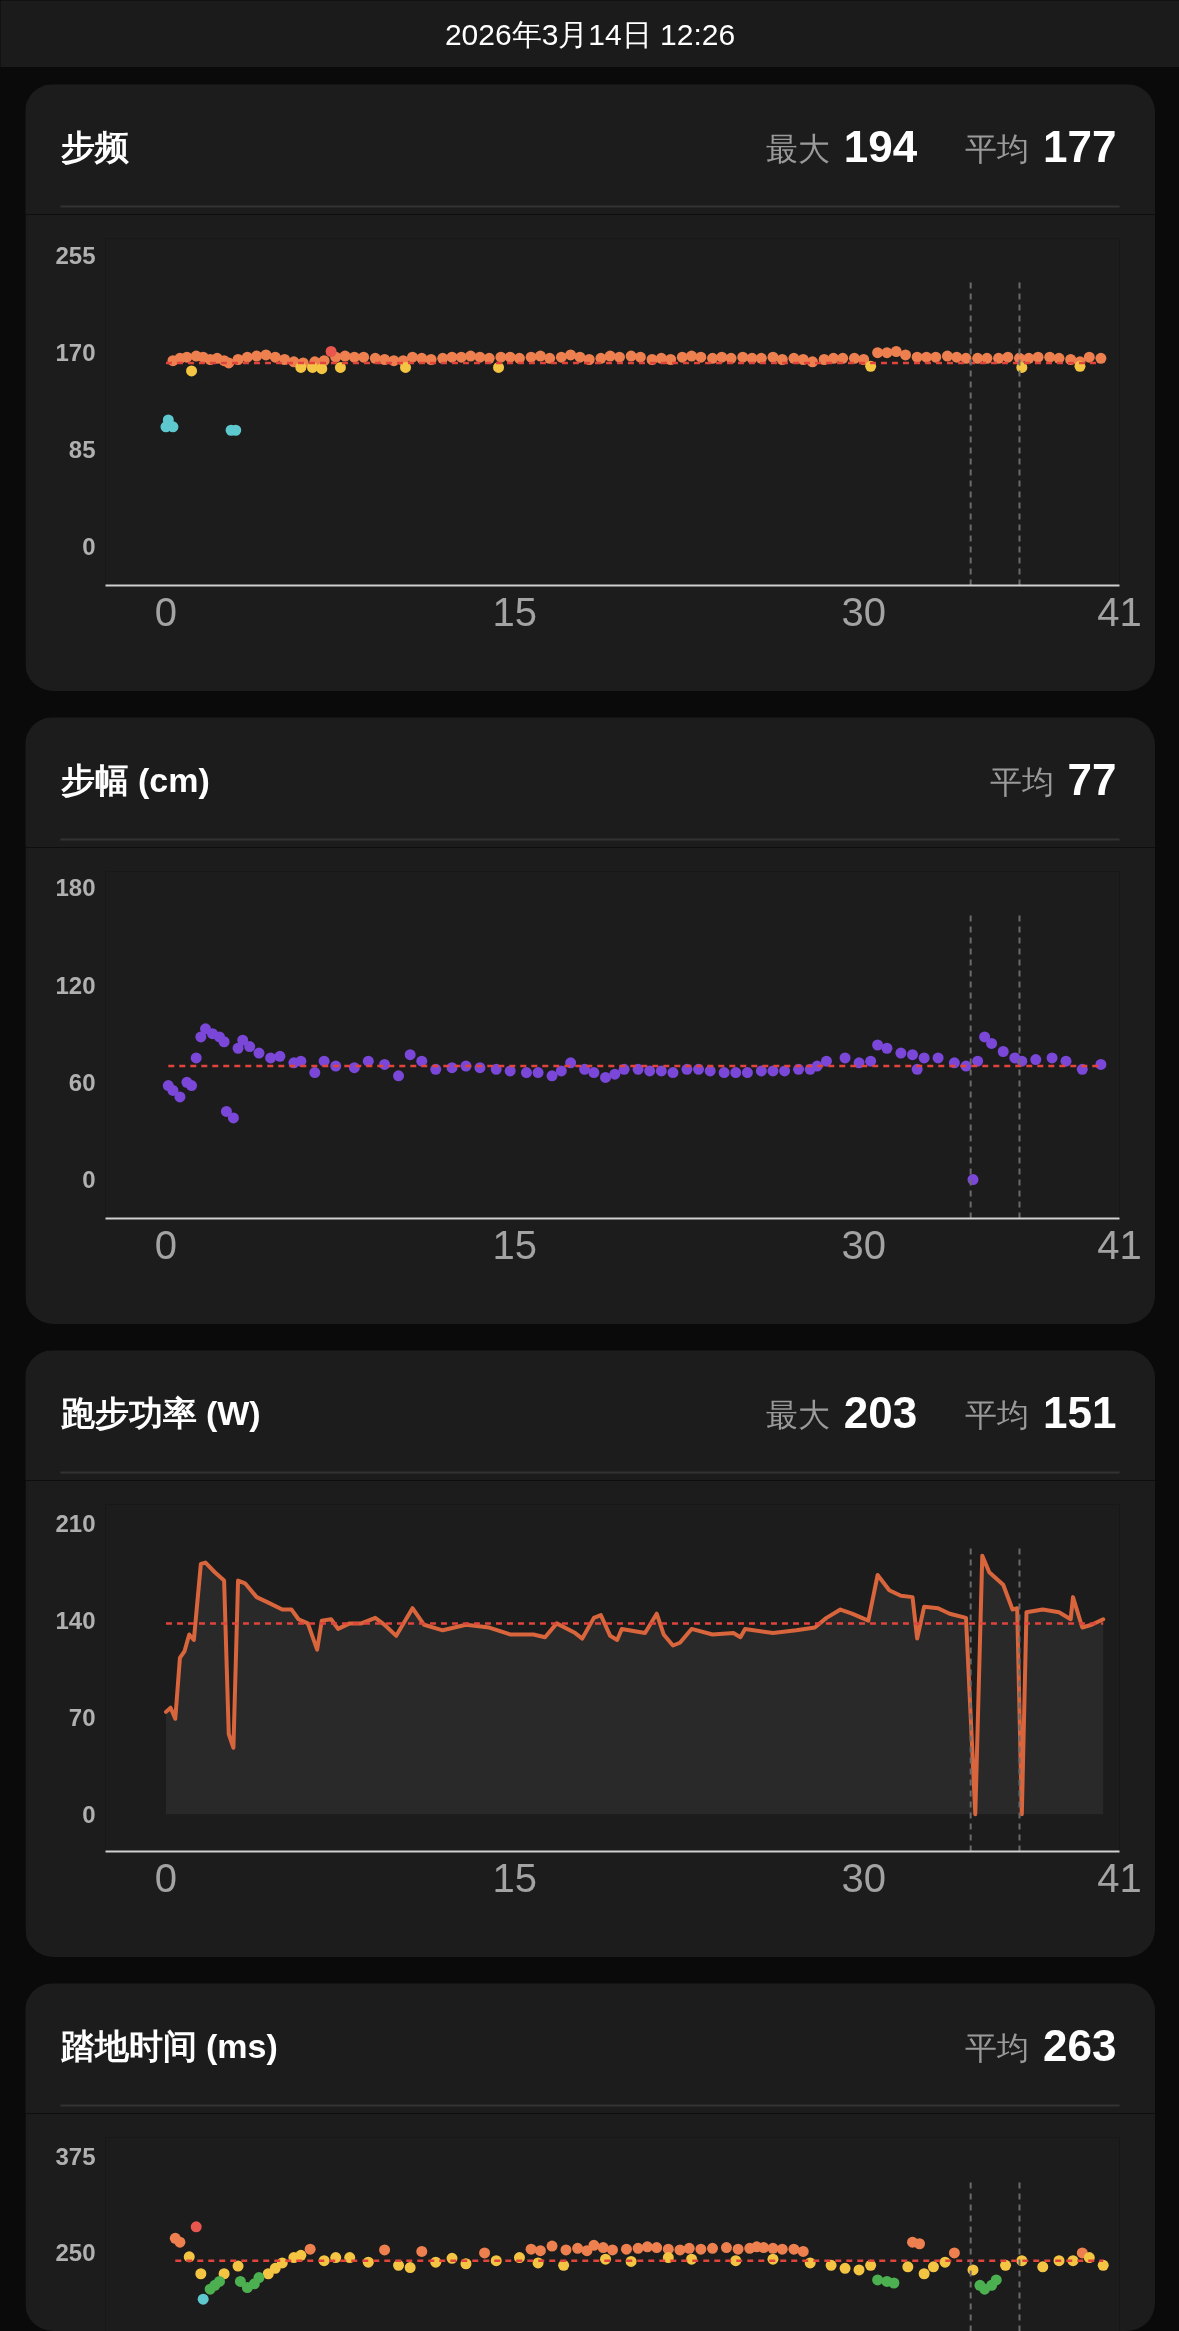 This screenshot has width=1179, height=2331. Describe the element at coordinates (160, 1412) in the screenshot. I see `chart-title: 跑步功率 (W)` at that location.